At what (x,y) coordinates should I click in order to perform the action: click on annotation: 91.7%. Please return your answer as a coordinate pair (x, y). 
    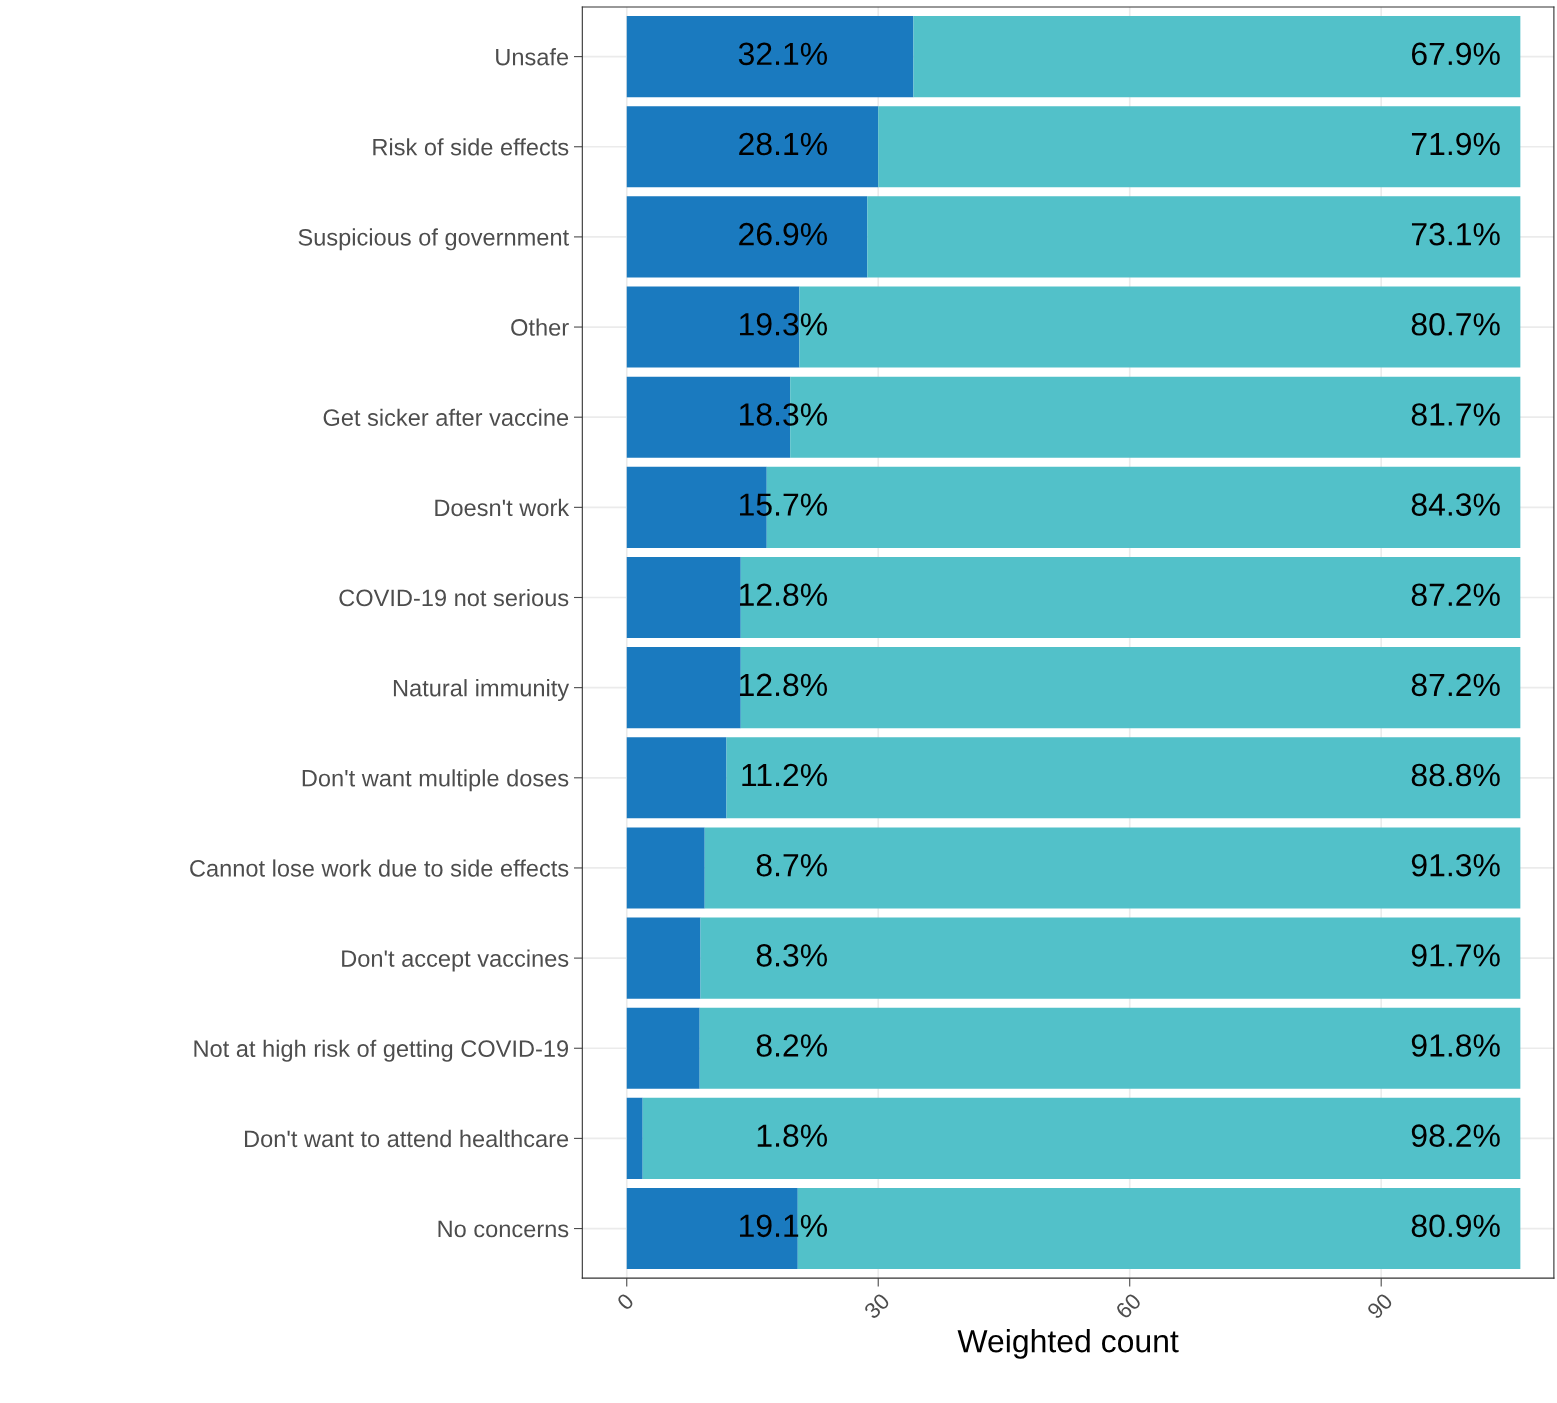
    Looking at the image, I should click on (1455, 955).